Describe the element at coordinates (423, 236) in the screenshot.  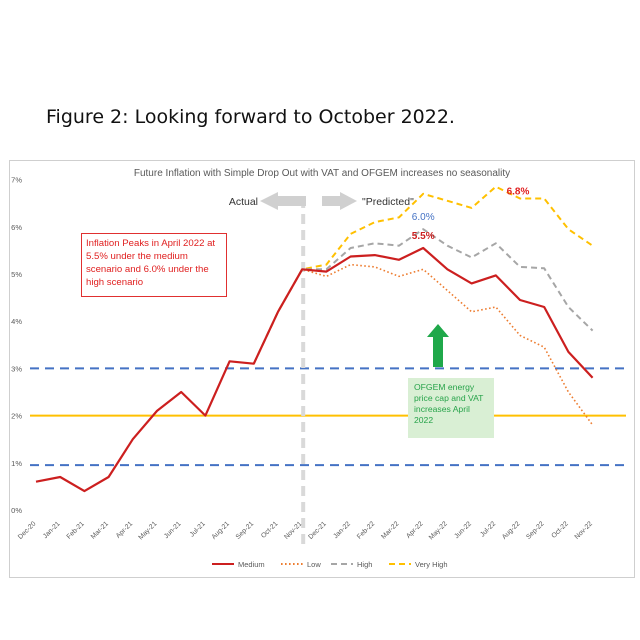
I see `data-label: 5.5%` at that location.